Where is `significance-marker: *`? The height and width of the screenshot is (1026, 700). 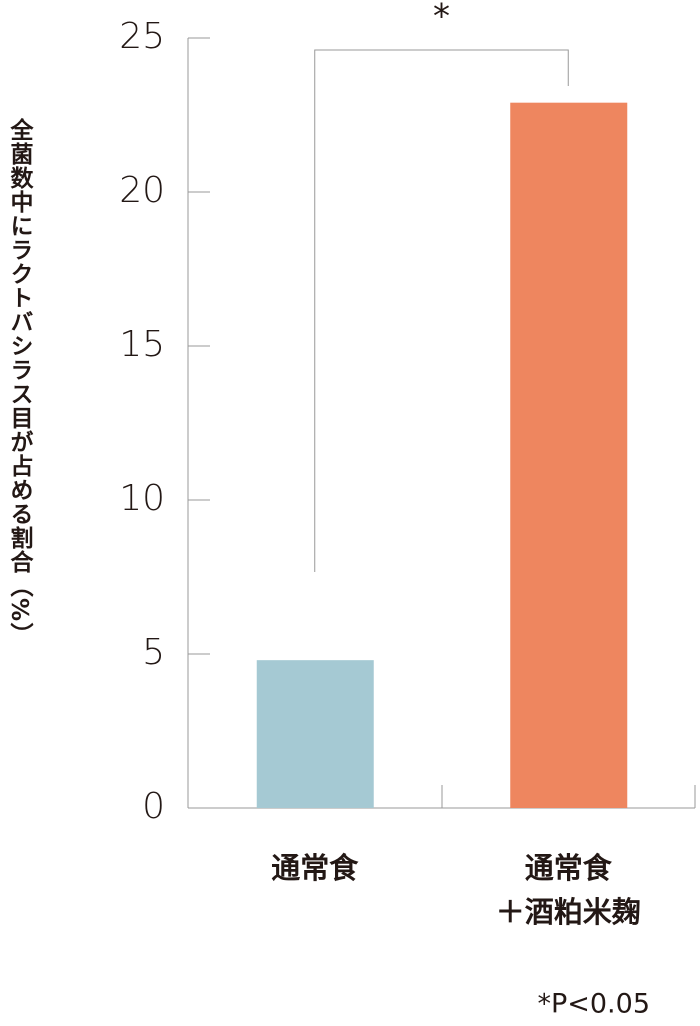
significance-marker: * is located at coordinates (441, 18).